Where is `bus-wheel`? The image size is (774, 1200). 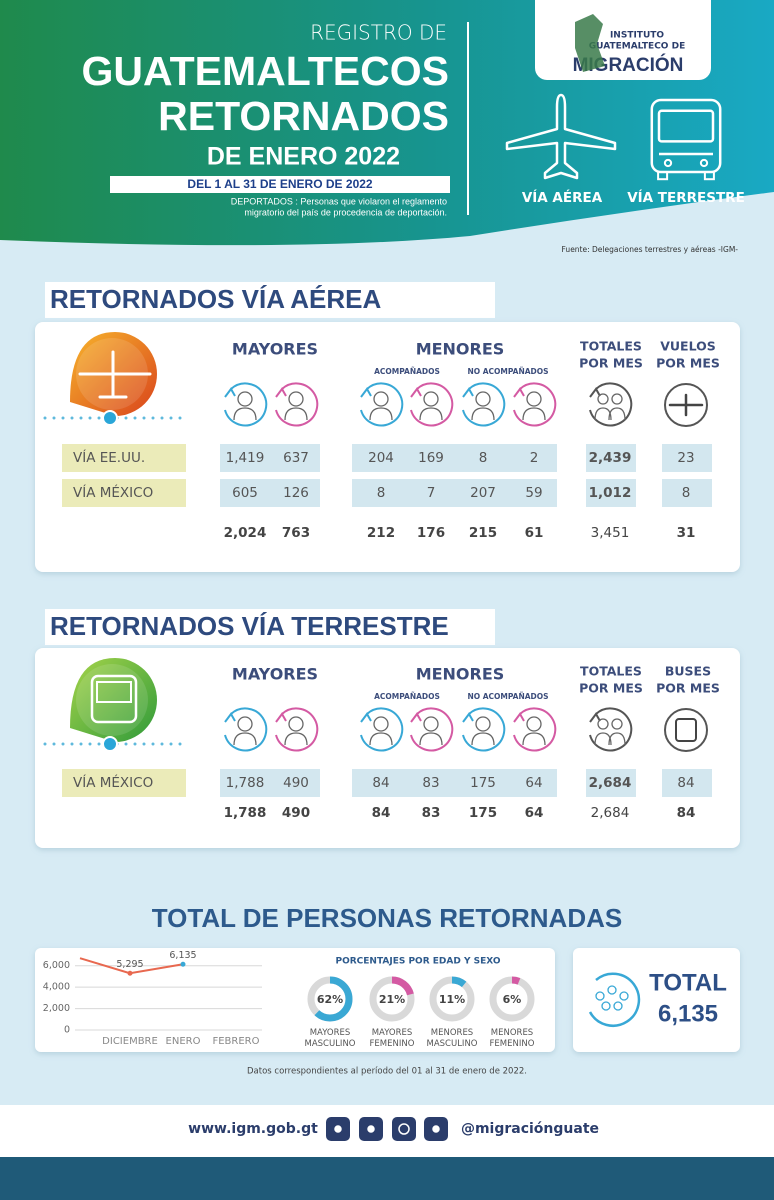
bus-wheel is located at coordinates (663, 176).